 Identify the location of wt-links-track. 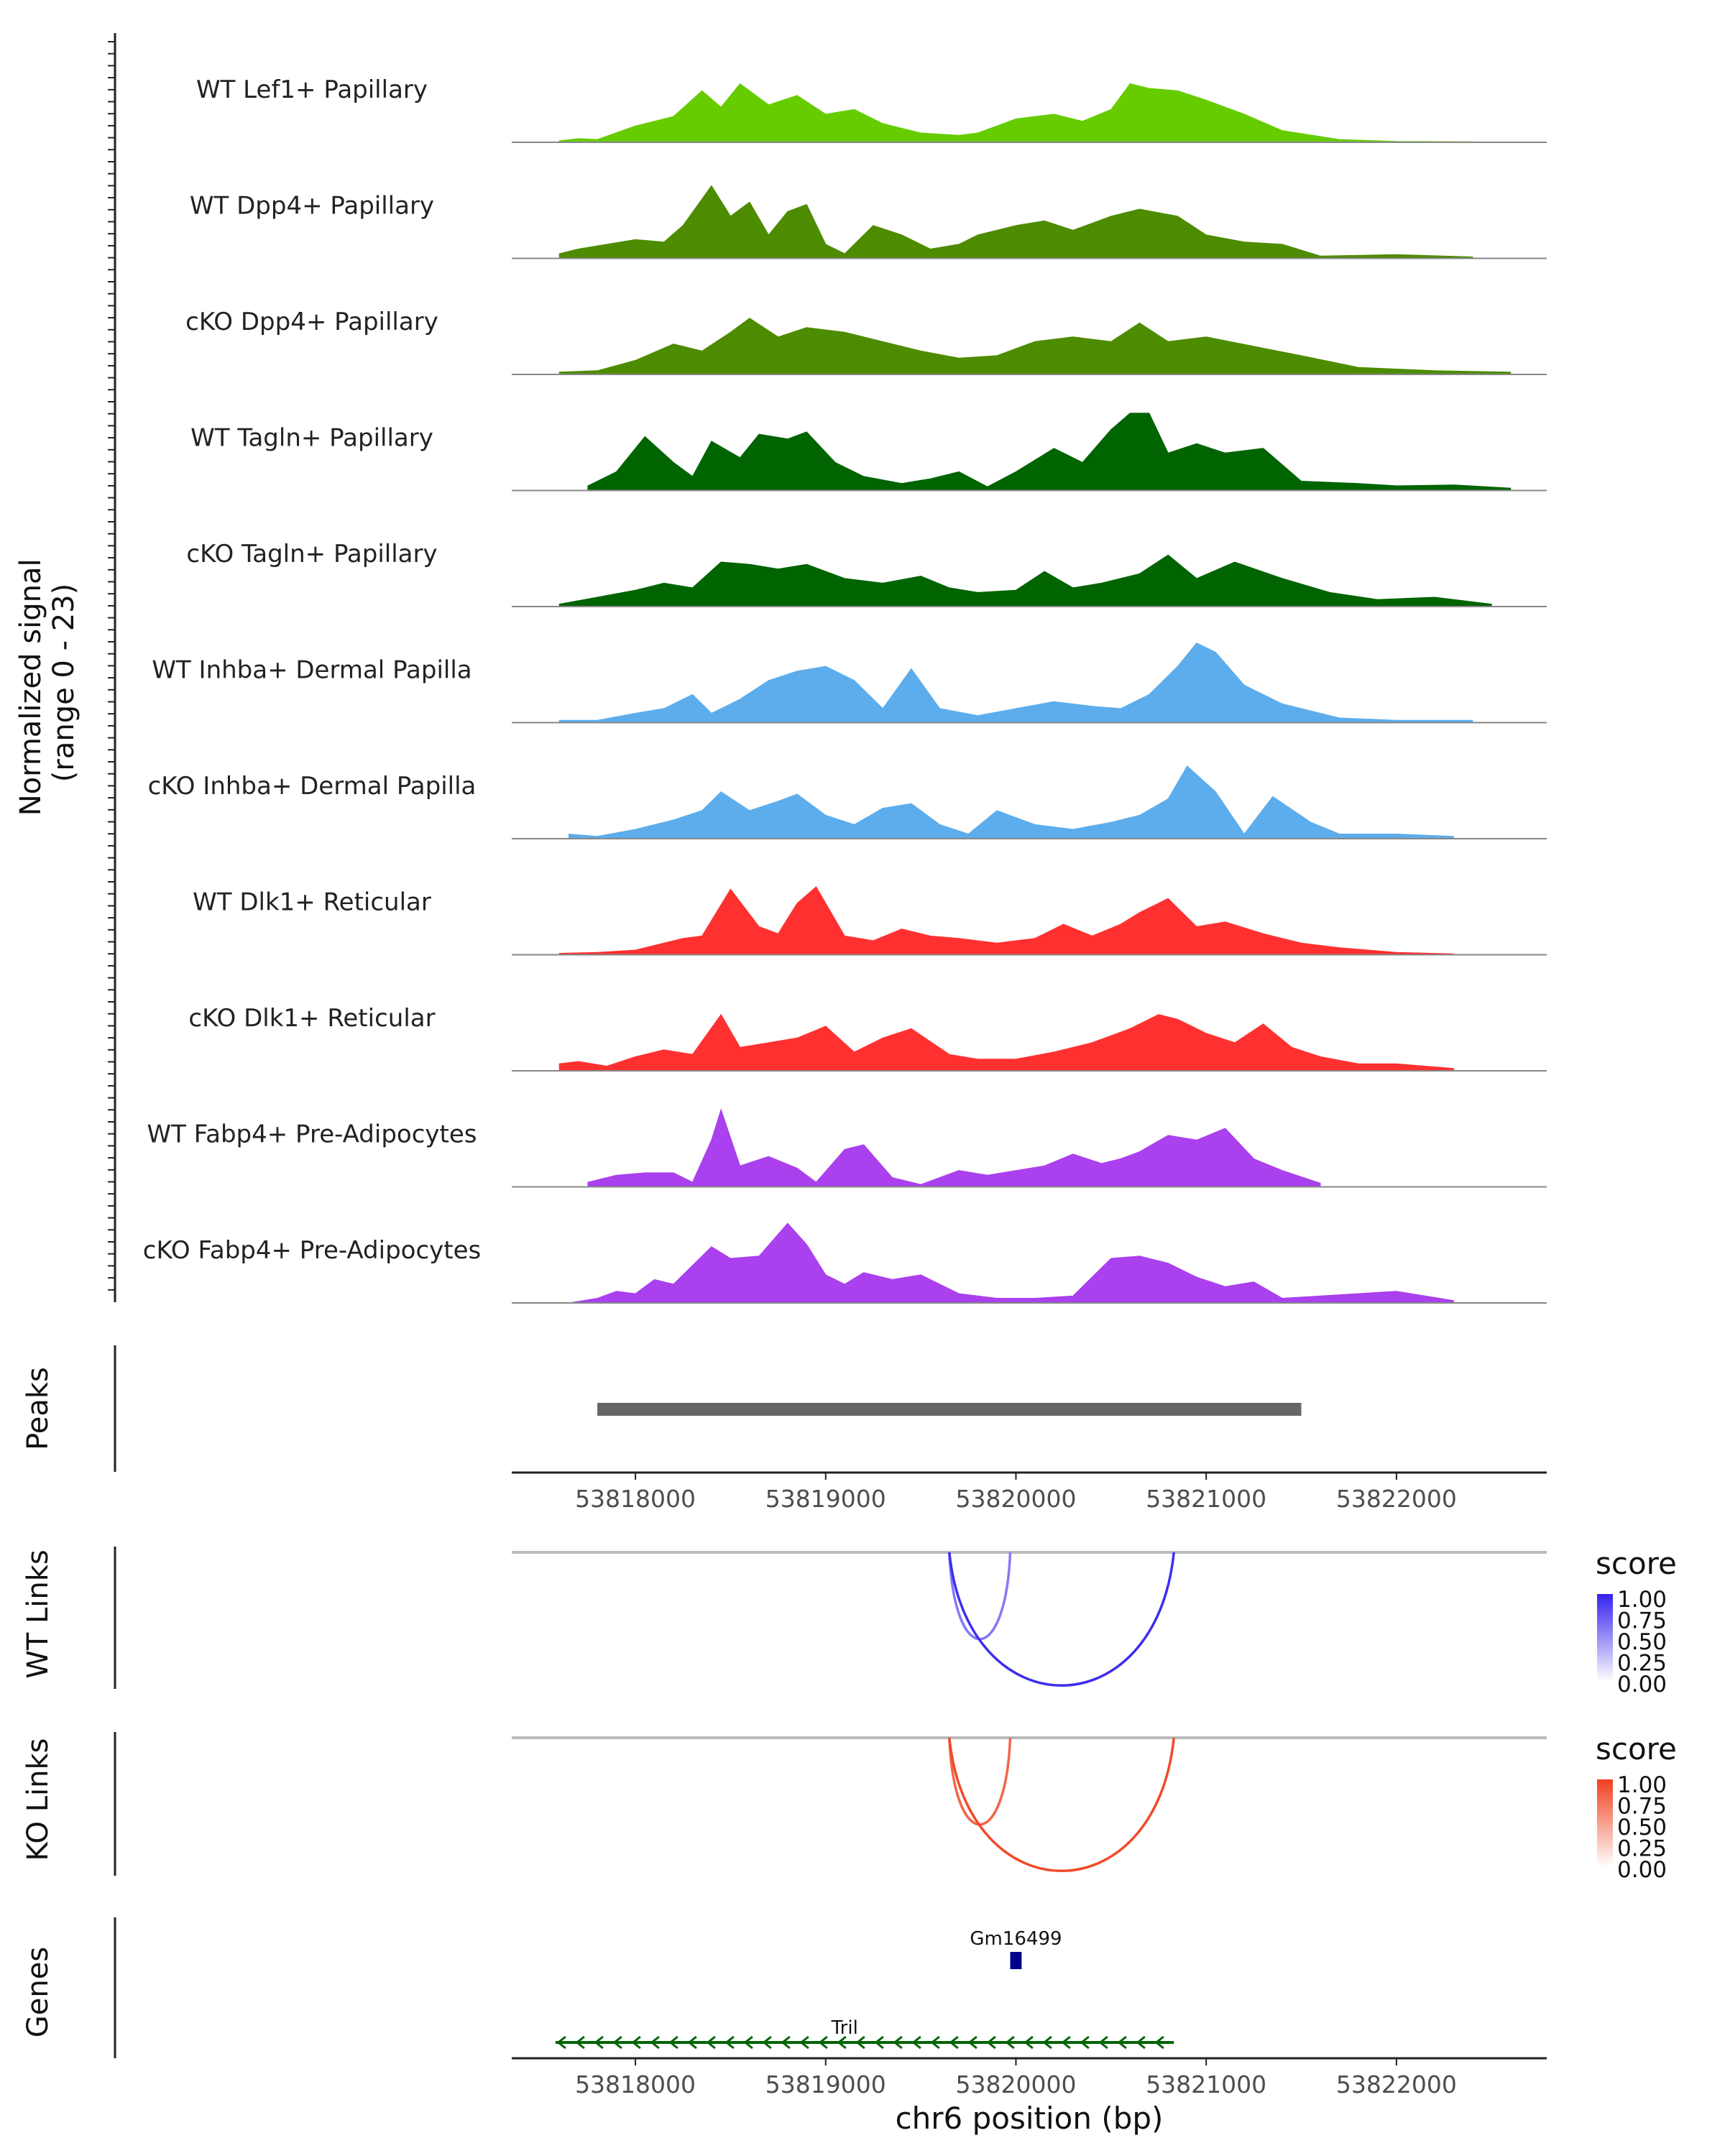
(830, 1618).